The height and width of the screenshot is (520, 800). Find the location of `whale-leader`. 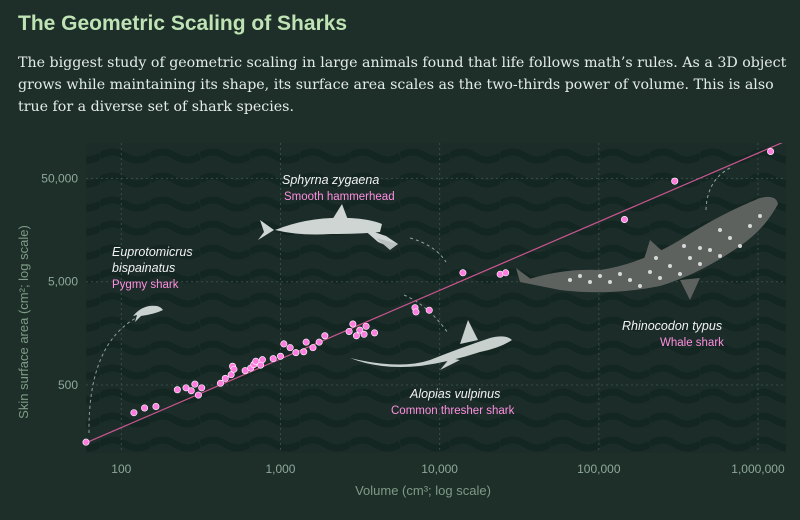

whale-leader is located at coordinates (718, 189).